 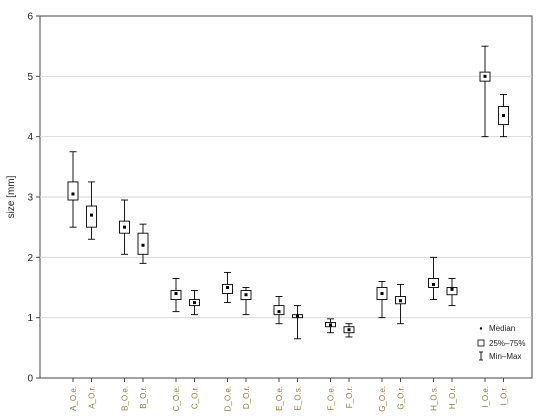 I want to click on y-tick-label: 0, so click(x=30, y=379).